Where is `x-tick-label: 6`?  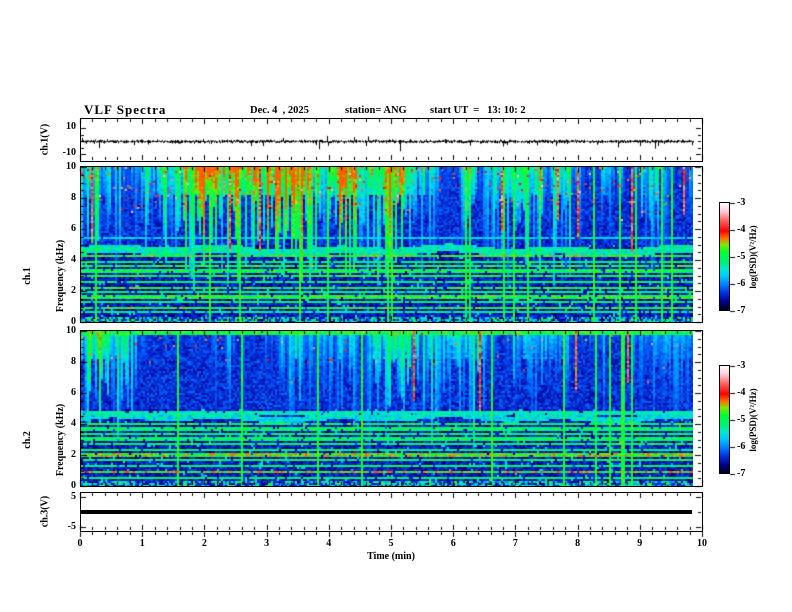 x-tick-label: 6 is located at coordinates (453, 543).